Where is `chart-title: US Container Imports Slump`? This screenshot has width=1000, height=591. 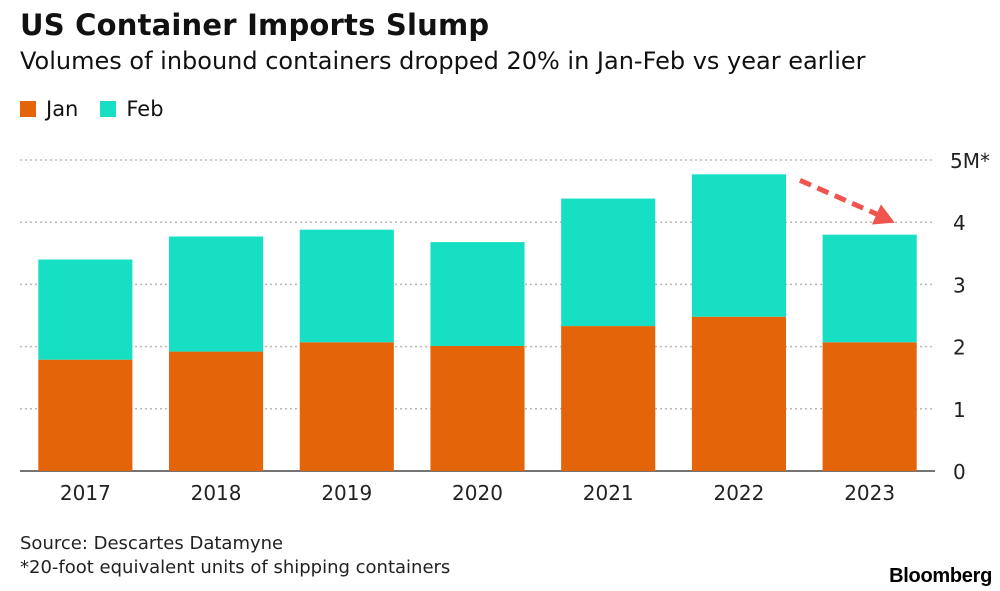 chart-title: US Container Imports Slump is located at coordinates (255, 25).